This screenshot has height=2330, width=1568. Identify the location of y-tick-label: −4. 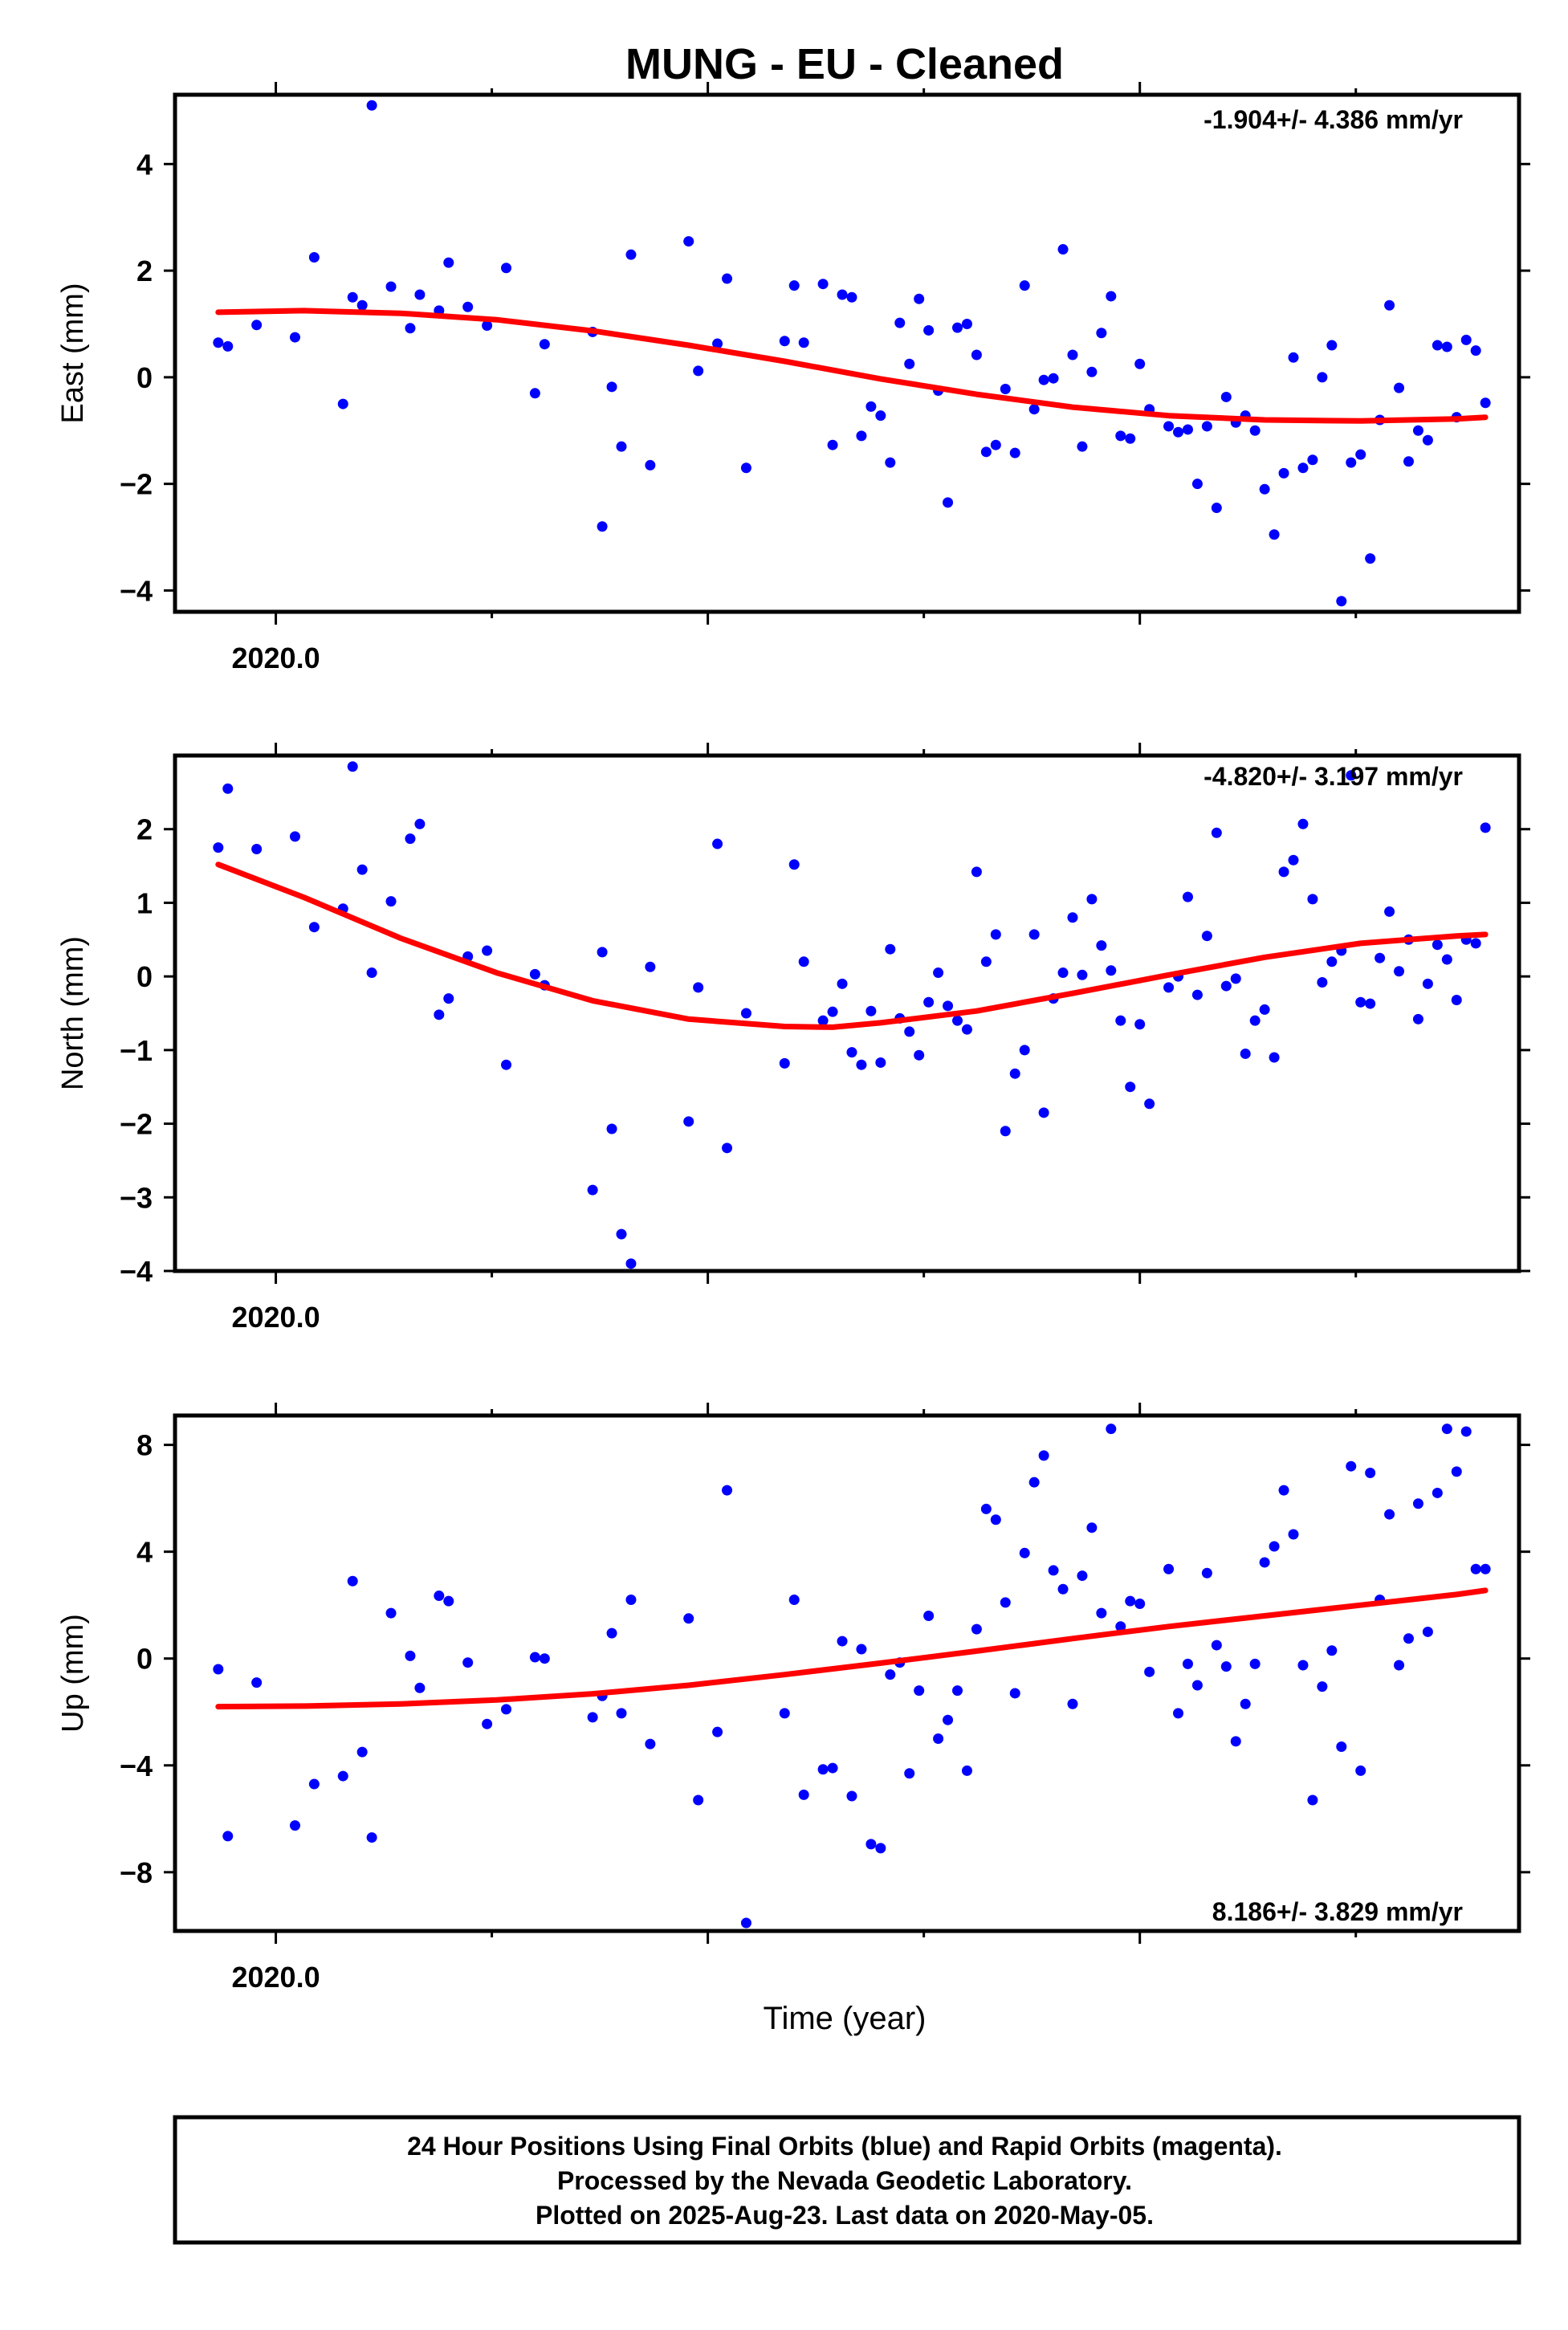
(136, 590).